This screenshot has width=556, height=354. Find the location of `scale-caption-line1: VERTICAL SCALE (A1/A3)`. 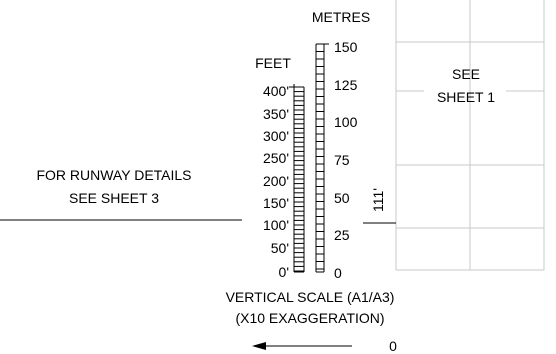

scale-caption-line1: VERTICAL SCALE (A1/A3) is located at coordinates (310, 297).